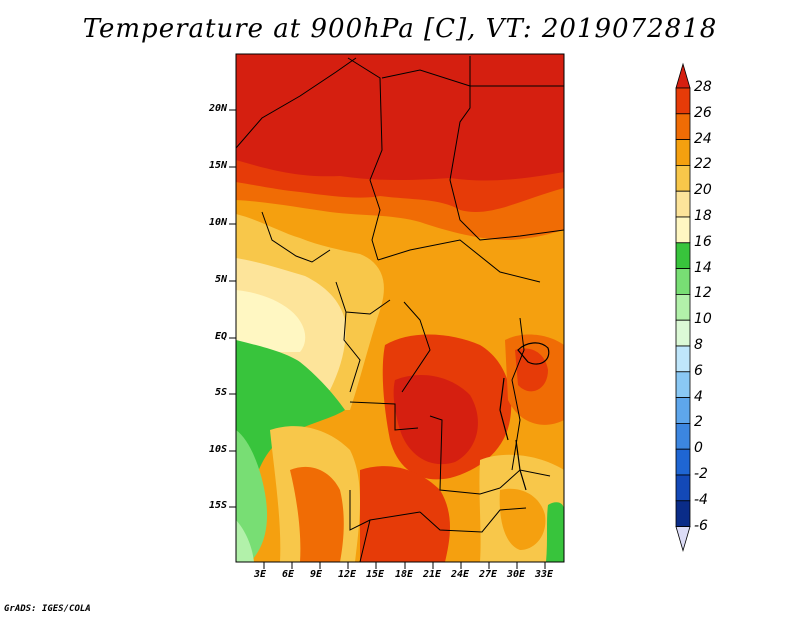 This screenshot has width=800, height=618. I want to click on lon-label: 30E, so click(516, 574).